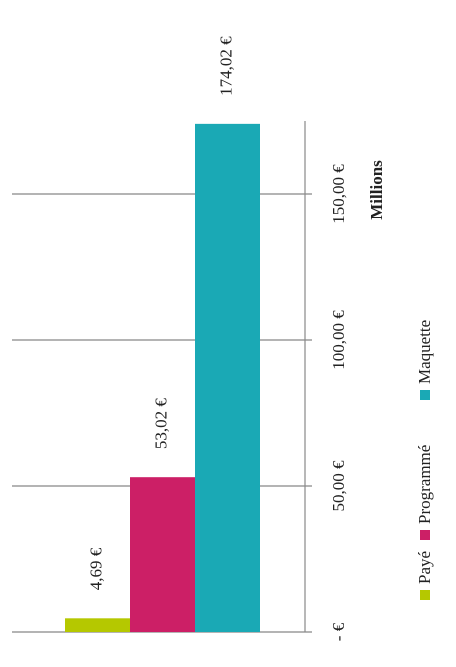 The height and width of the screenshot is (667, 456). Describe the element at coordinates (95, 568) in the screenshot. I see `data-label: 4,69 €` at that location.